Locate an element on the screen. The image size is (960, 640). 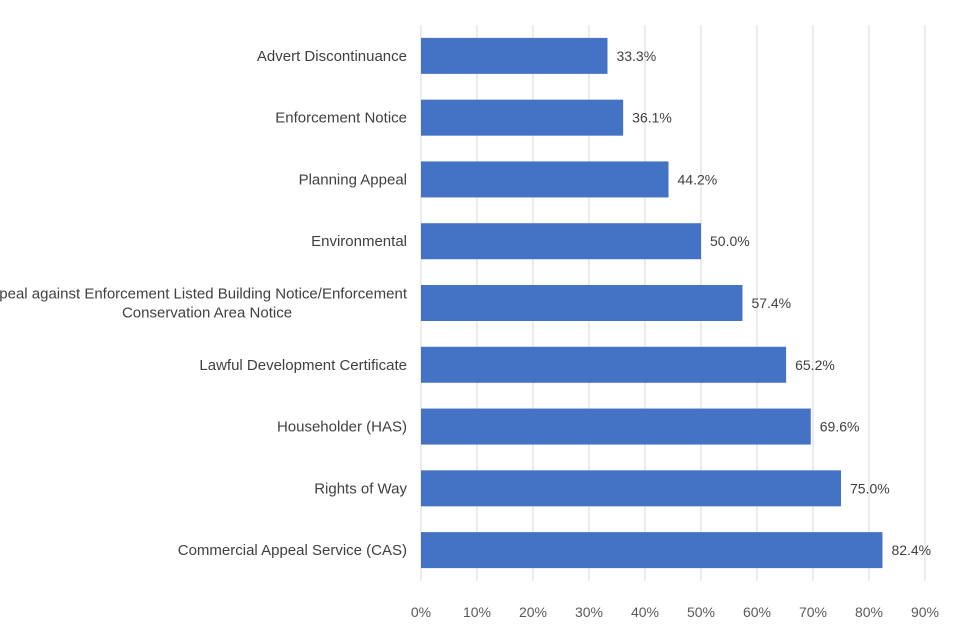
category-label: Enforcement Notice is located at coordinates (341, 118).